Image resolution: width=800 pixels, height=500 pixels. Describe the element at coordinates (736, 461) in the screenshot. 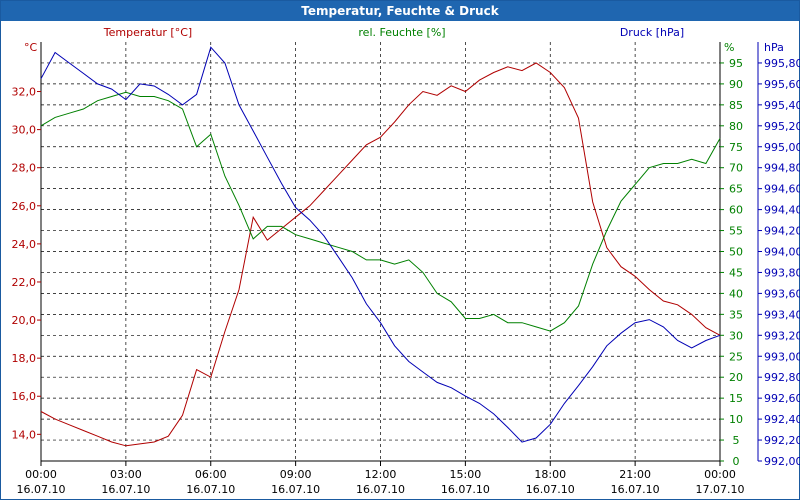

I see `humidity-tick-label: 0` at that location.